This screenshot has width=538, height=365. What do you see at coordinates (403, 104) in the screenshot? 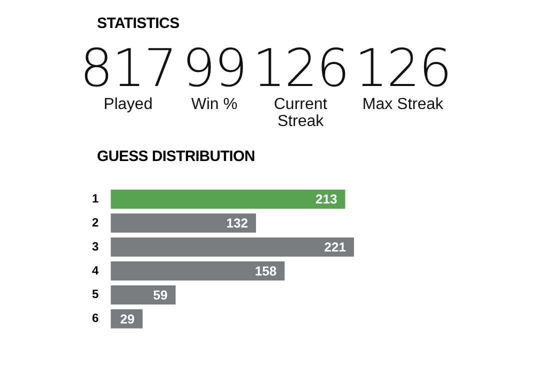
I see `text: Max Streak` at bounding box center [403, 104].